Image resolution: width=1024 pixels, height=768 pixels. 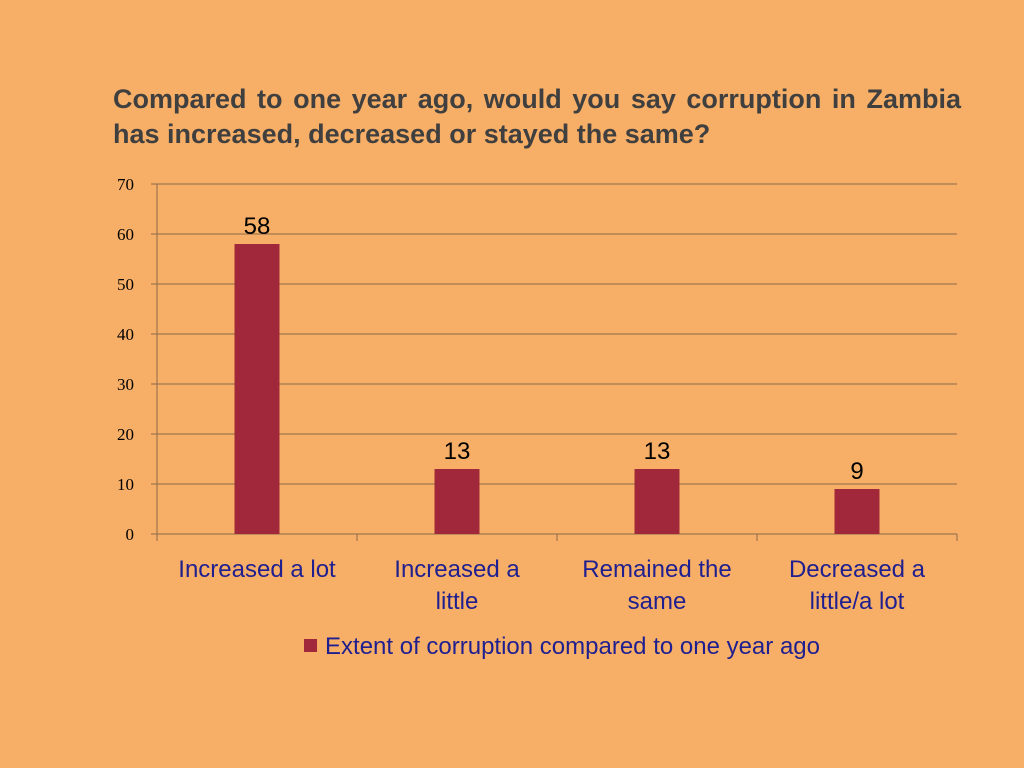 I want to click on legend-swatch, so click(x=311, y=645).